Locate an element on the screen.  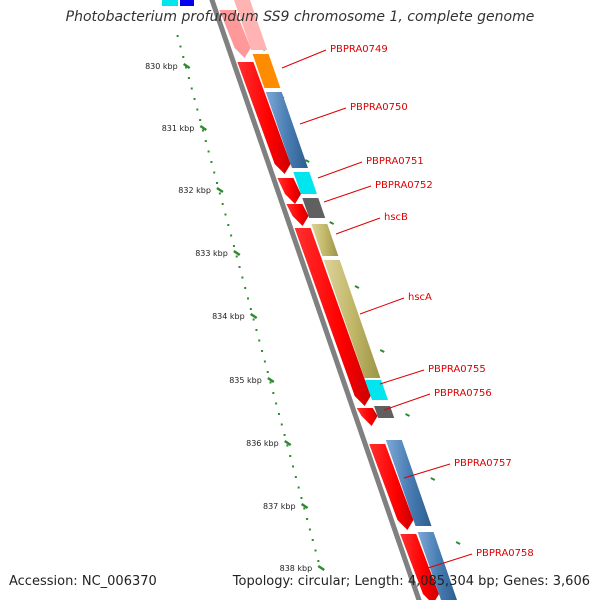
tick-label: 832 kbp is located at coordinates (194, 190).